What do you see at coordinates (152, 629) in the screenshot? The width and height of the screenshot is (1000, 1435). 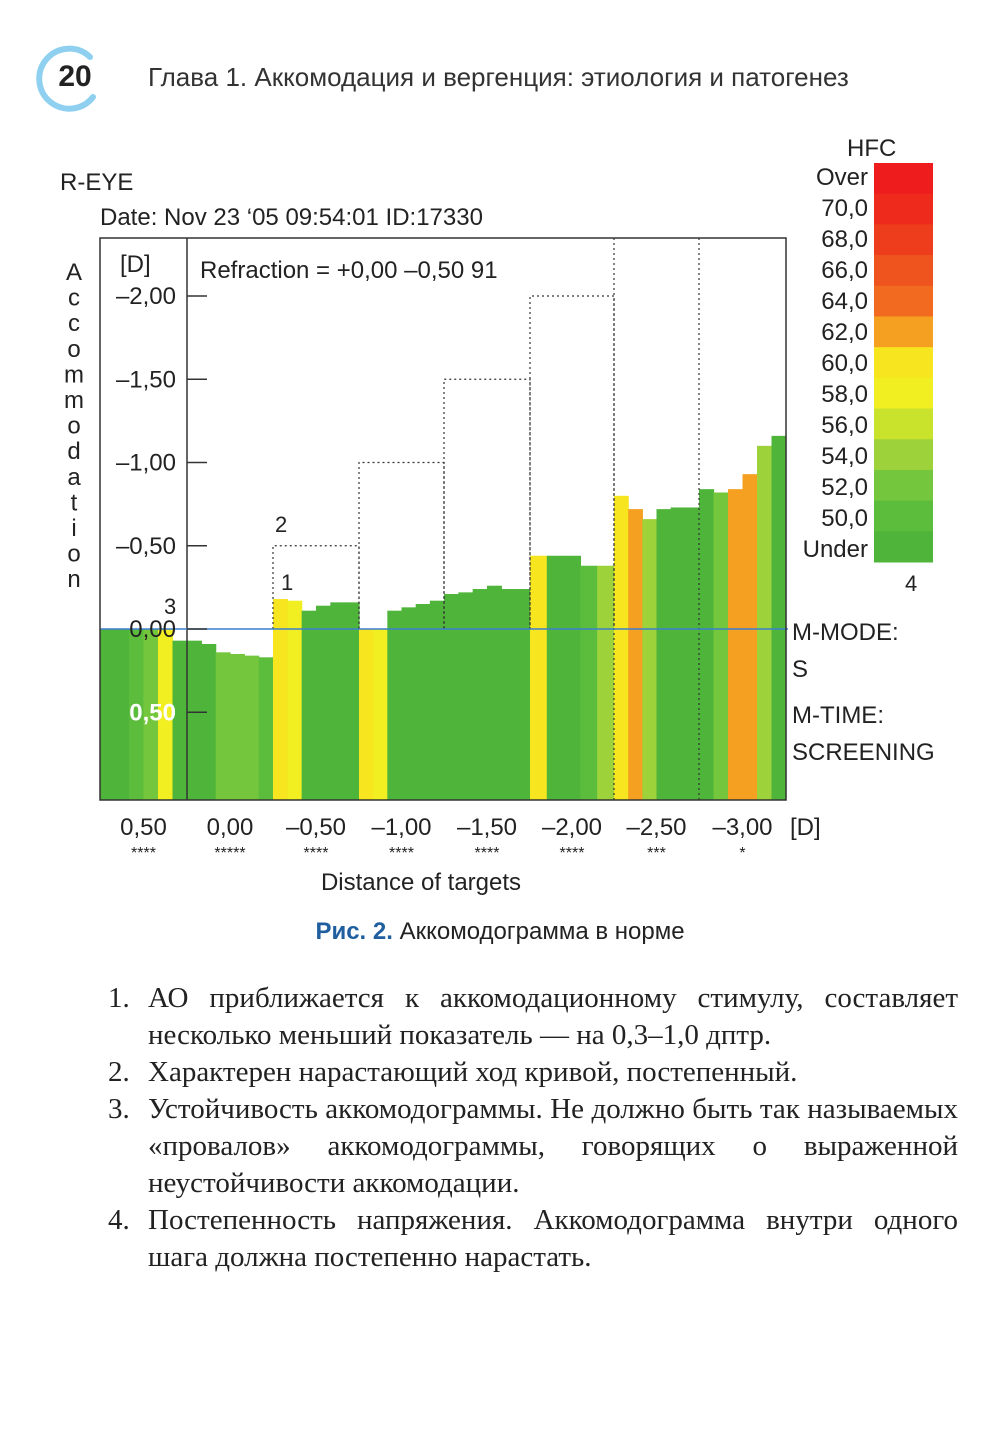 I see `y-tick-label: 0,00` at bounding box center [152, 629].